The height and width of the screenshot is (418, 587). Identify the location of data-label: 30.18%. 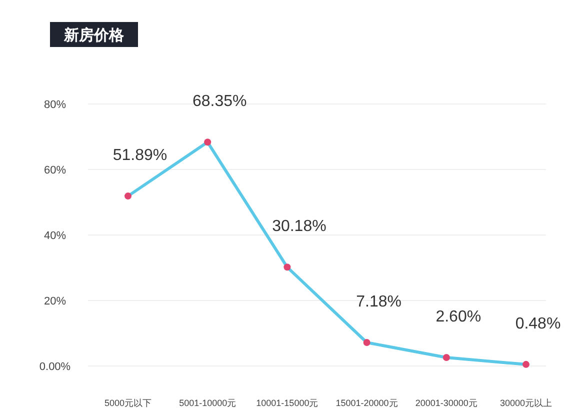
(299, 227).